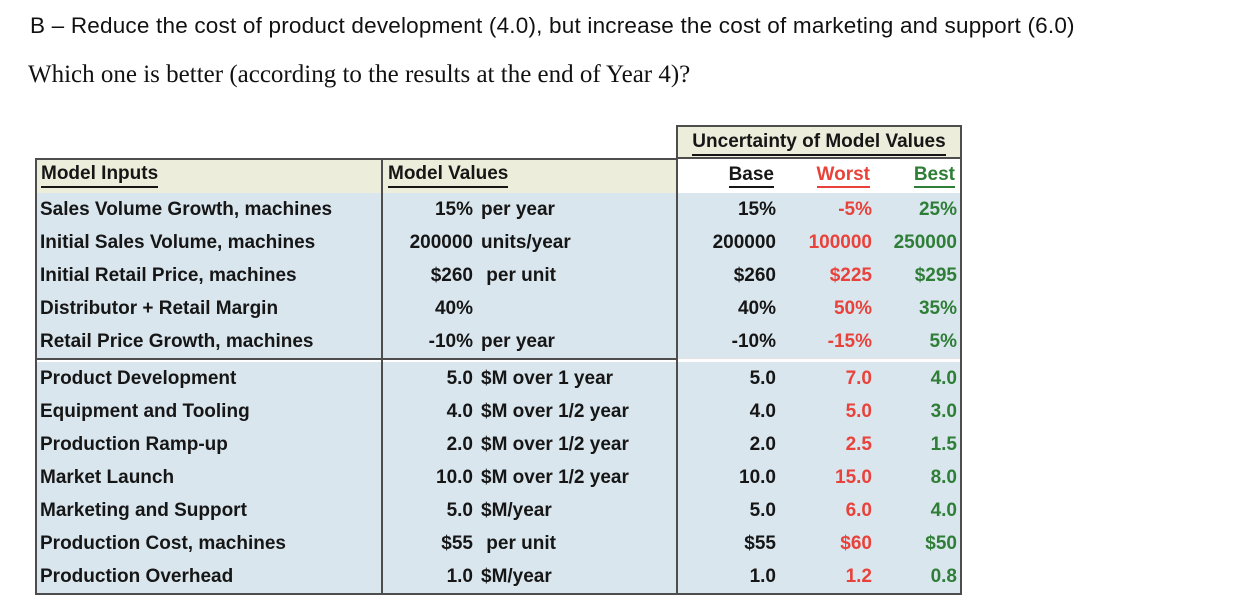  Describe the element at coordinates (943, 444) in the screenshot. I see `row-best-value: 1.5` at that location.